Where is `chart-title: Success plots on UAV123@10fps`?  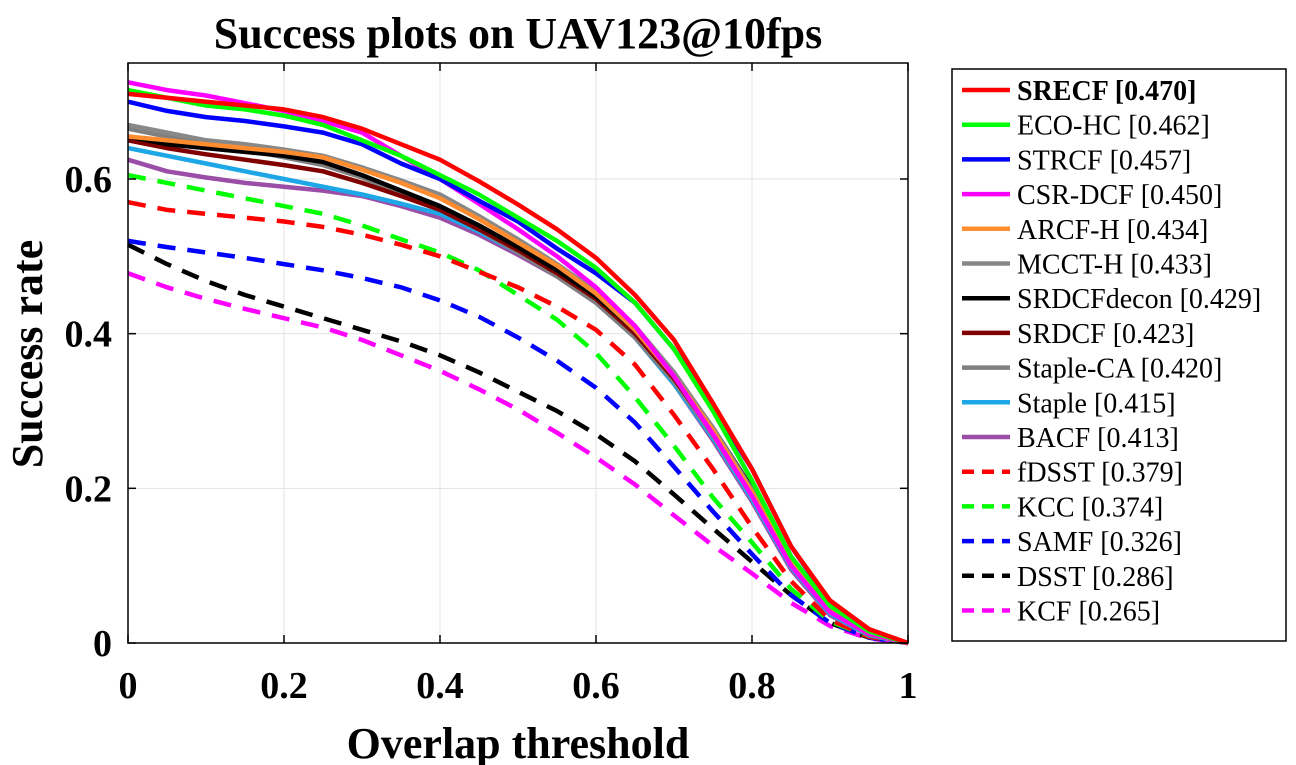 chart-title: Success plots on UAV123@10fps is located at coordinates (518, 33).